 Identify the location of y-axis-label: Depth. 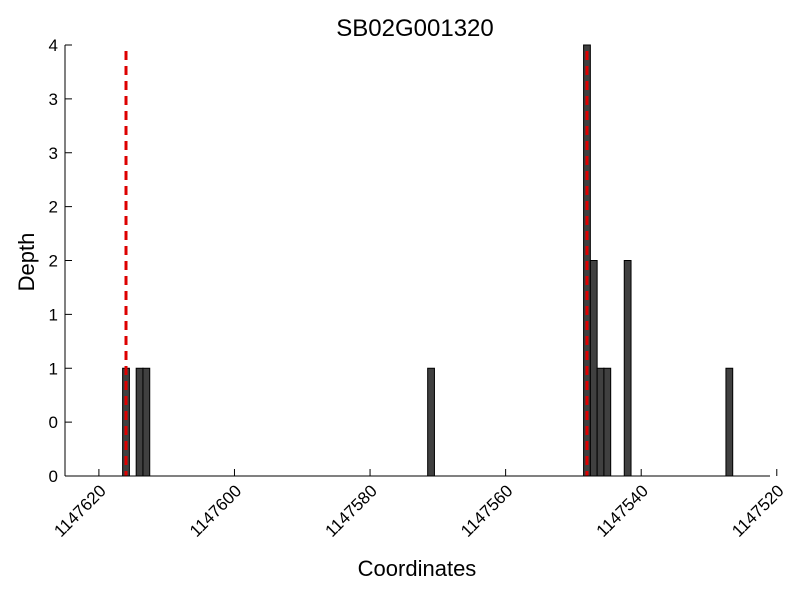
(26, 262).